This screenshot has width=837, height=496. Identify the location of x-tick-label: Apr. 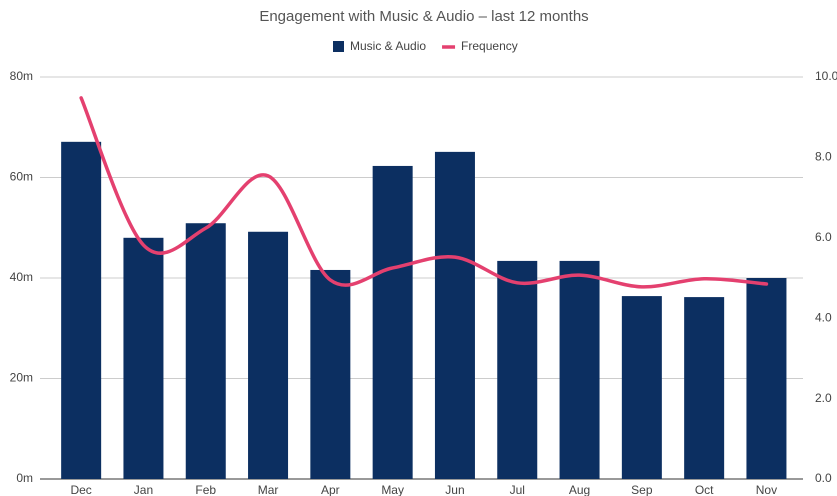
(330, 489).